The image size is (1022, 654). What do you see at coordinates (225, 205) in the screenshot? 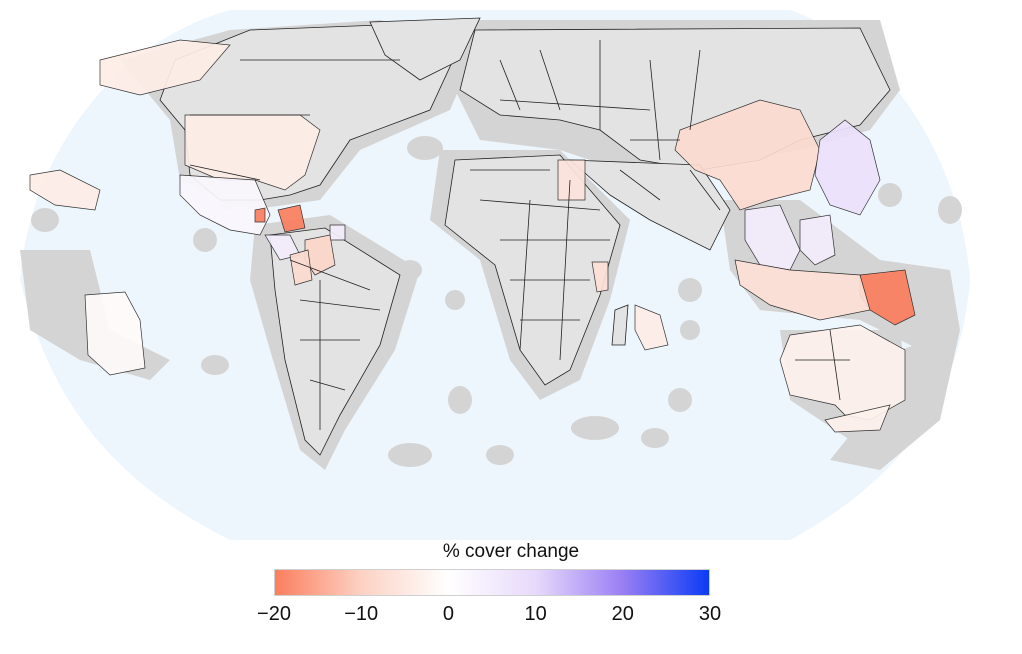
I see `region-mexico` at bounding box center [225, 205].